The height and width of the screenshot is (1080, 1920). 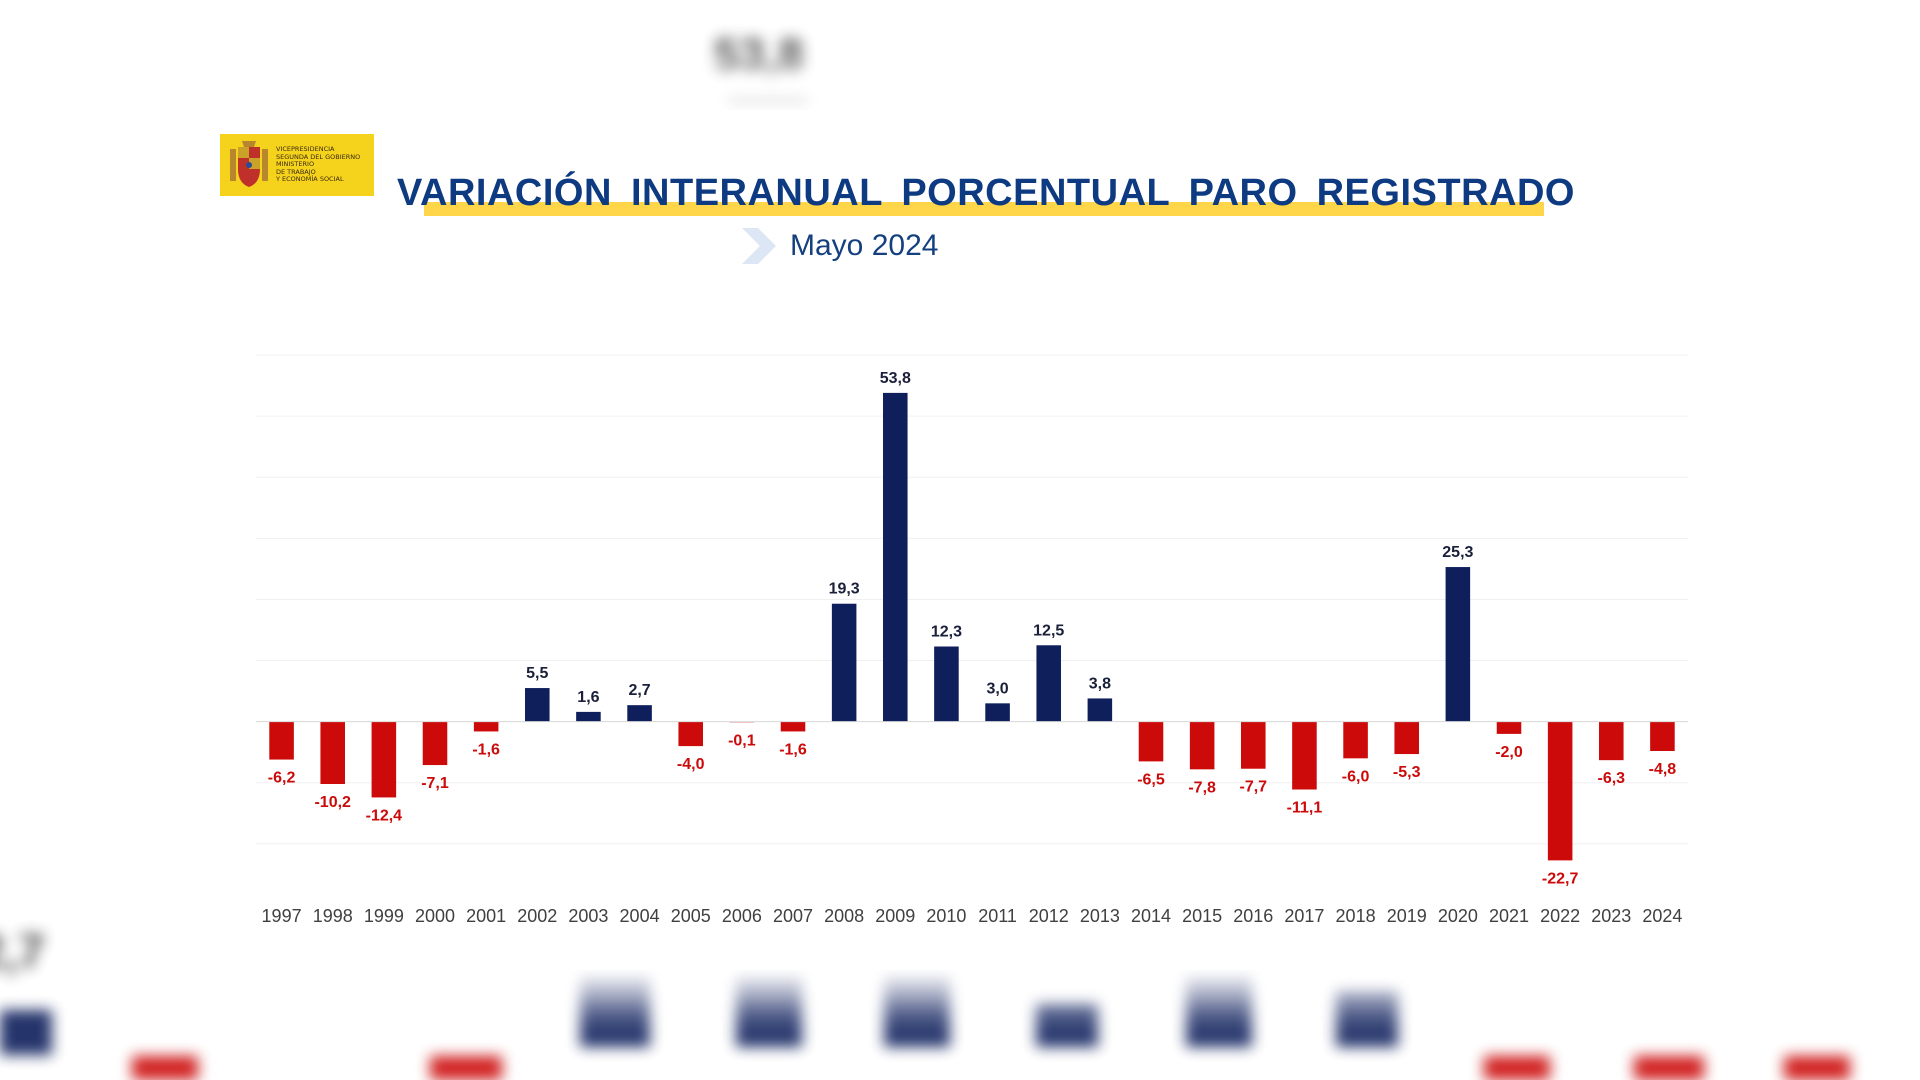 I want to click on value-label-2000: -7,1, so click(x=435, y=783).